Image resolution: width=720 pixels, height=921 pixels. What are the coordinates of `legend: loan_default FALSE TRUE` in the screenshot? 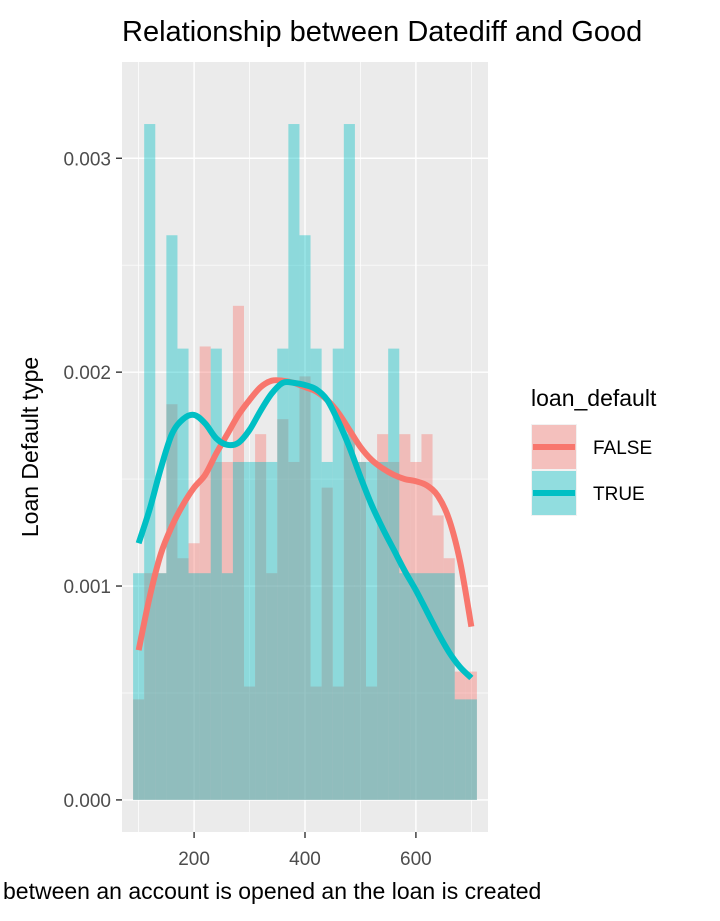 It's located at (594, 450).